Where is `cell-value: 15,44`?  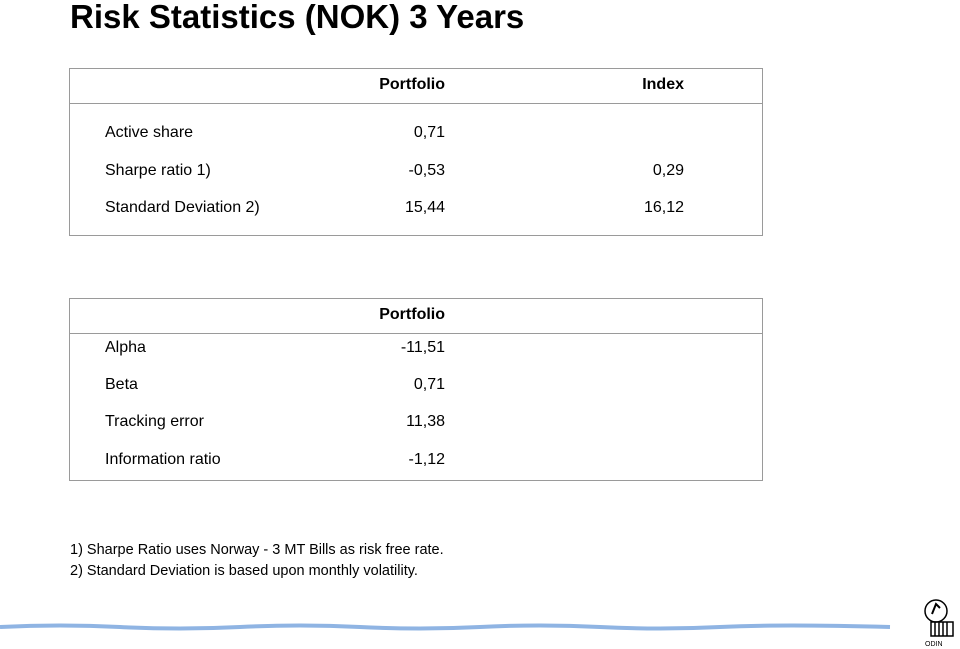
cell-value: 15,44 is located at coordinates (424, 207).